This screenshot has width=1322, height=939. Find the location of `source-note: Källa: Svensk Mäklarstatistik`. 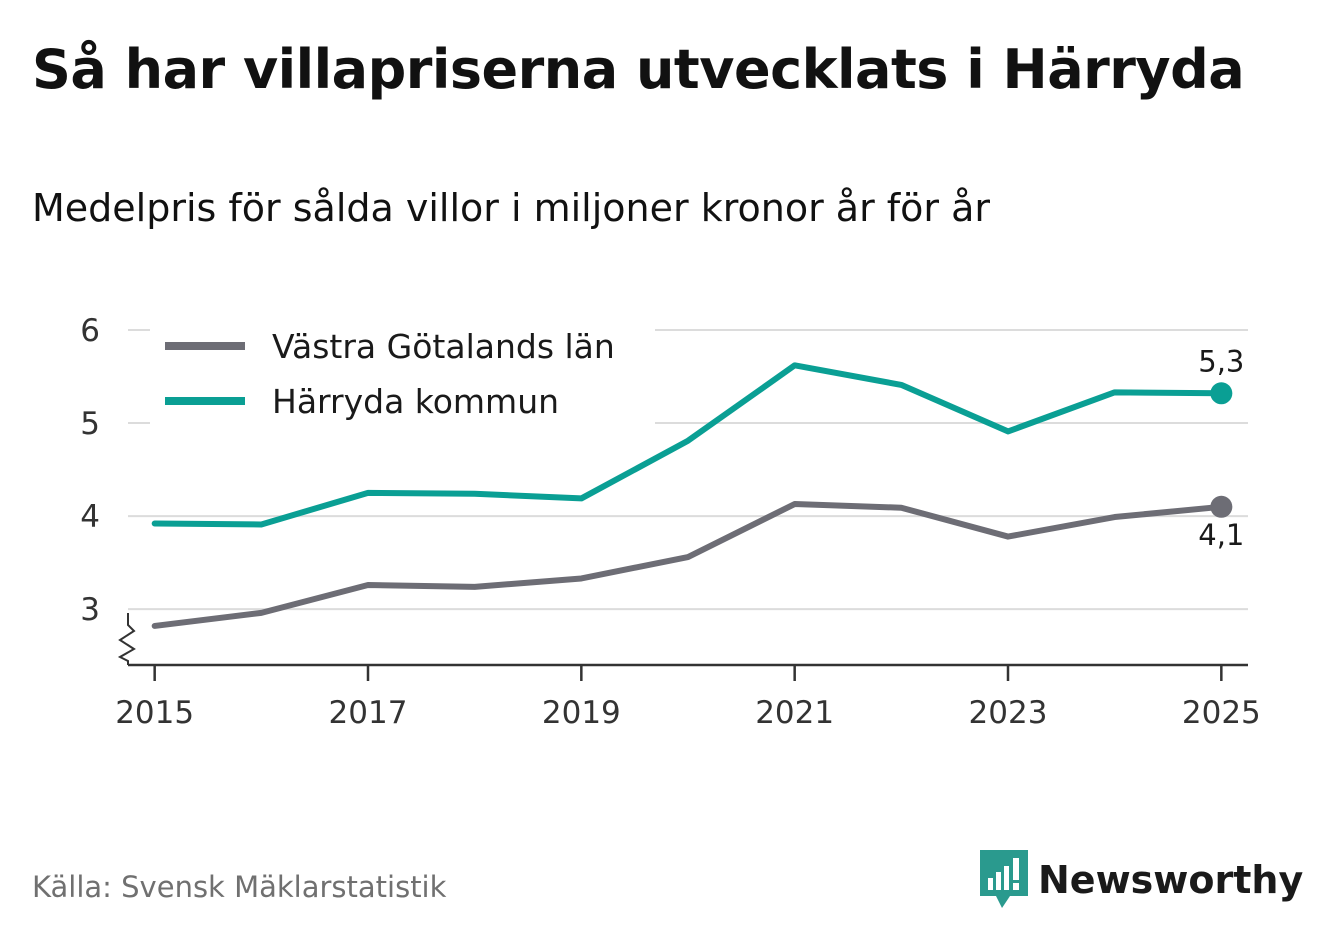

source-note: Källa: Svensk Mäklarstatistik is located at coordinates (239, 887).